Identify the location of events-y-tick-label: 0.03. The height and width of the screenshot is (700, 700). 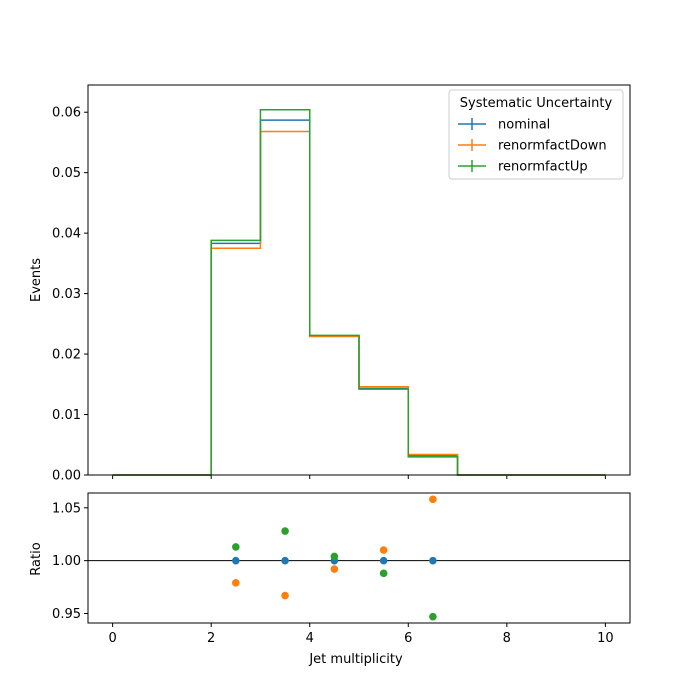
(66, 294).